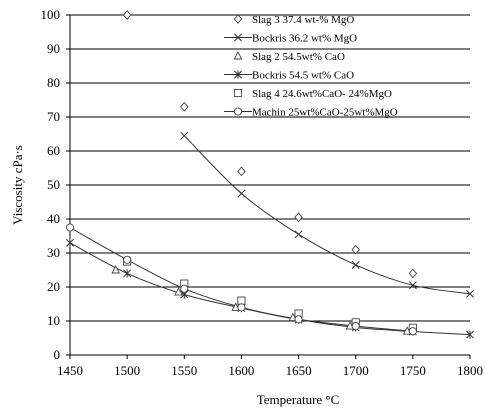 Image resolution: width=485 pixels, height=415 pixels. I want to click on y-tick-label: 50, so click(53, 184).